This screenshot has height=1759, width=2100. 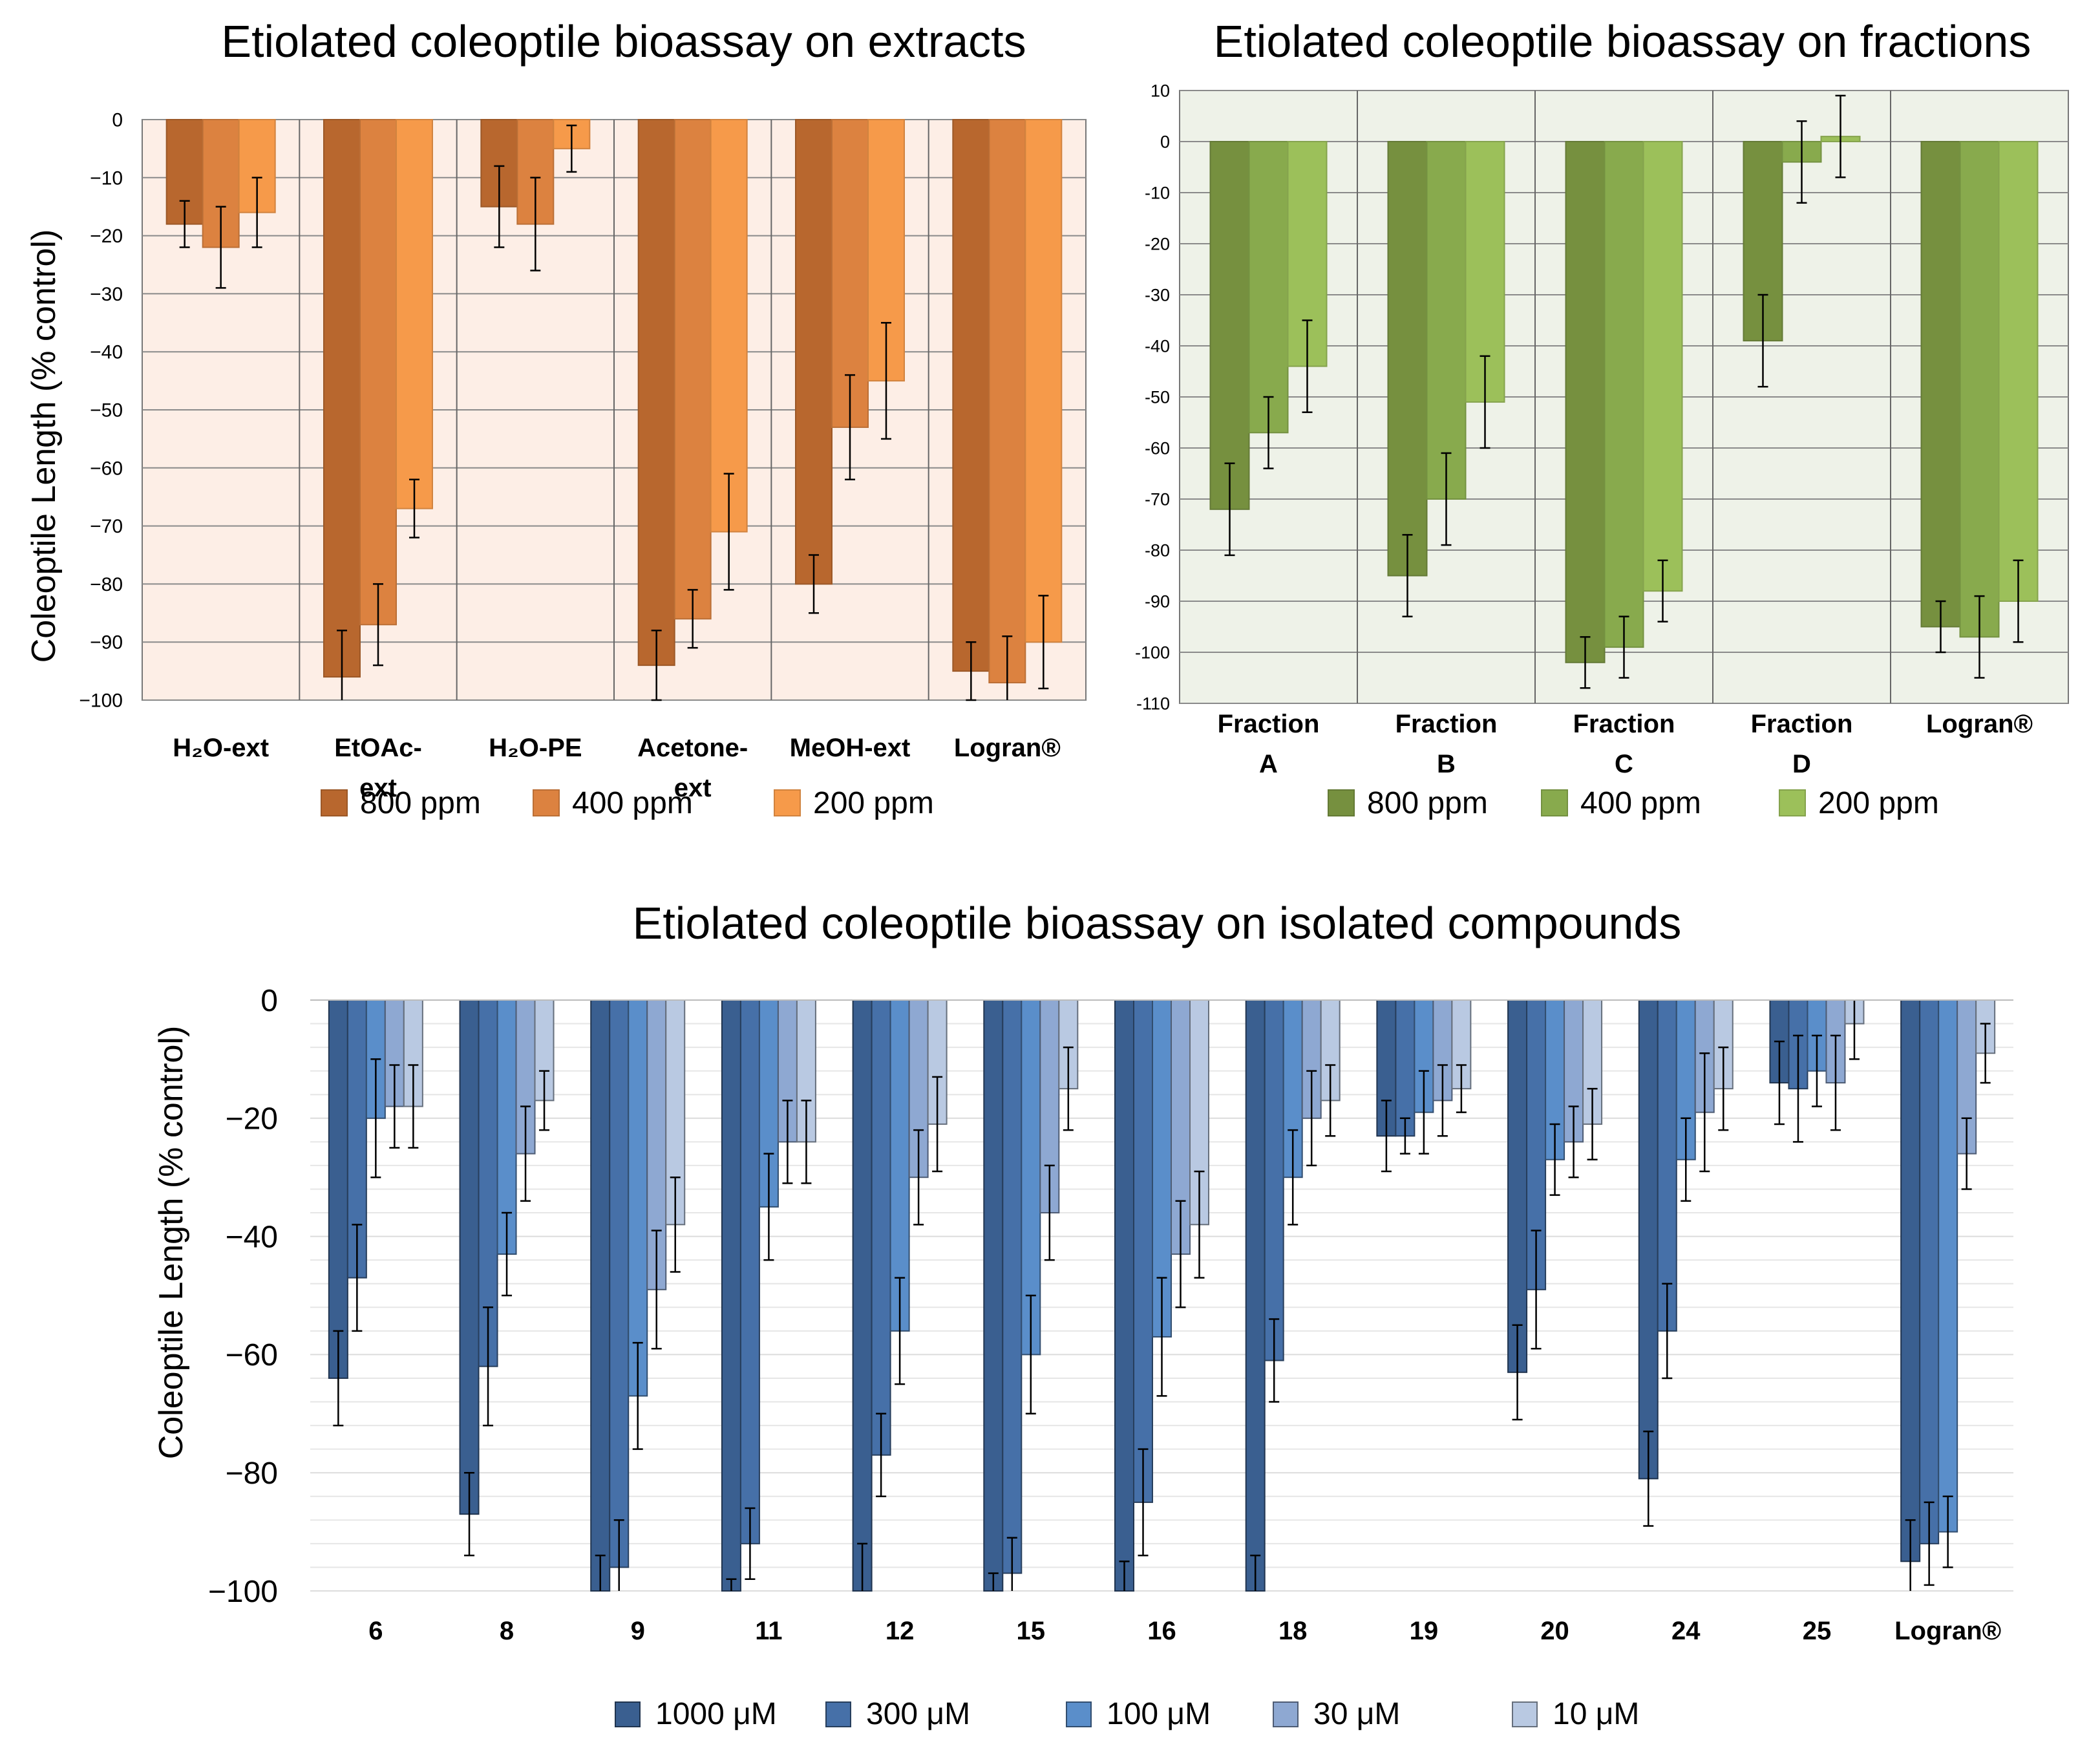 I want to click on fractions-y-tick-label: -20, so click(x=1157, y=243).